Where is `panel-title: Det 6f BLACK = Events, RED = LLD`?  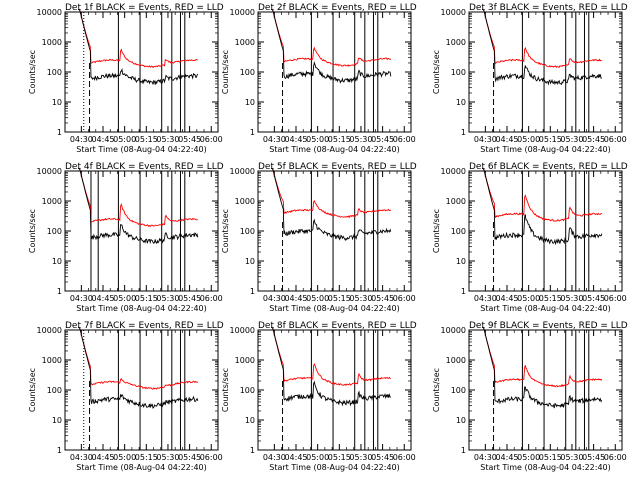 panel-title: Det 6f BLACK = Events, RED = LLD is located at coordinates (548, 167).